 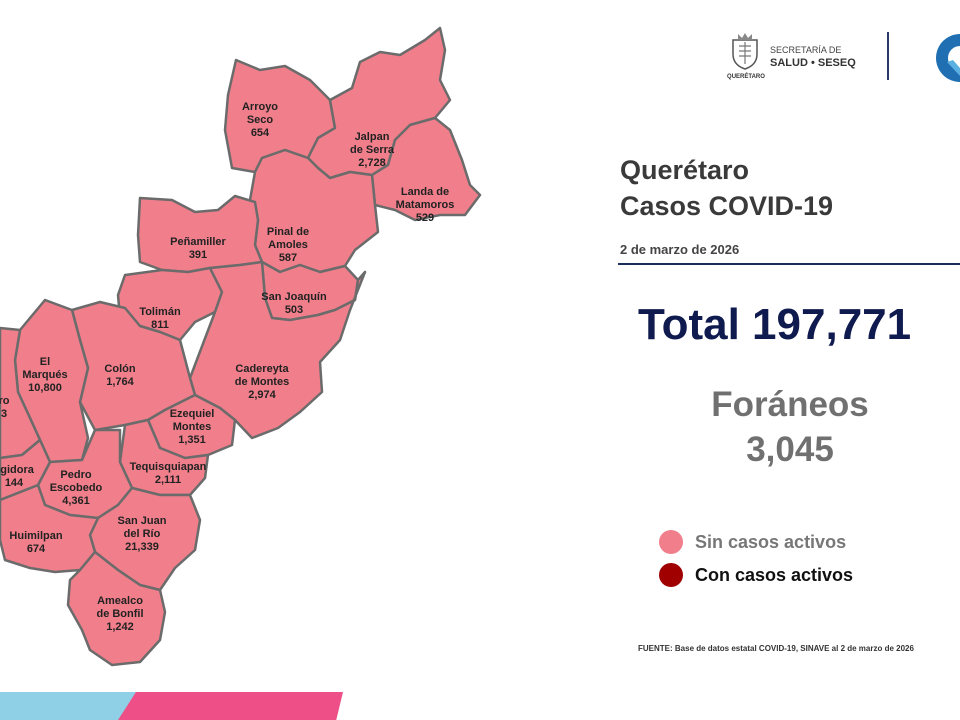 What do you see at coordinates (790, 404) in the screenshot?
I see `foraneos-label: Foráneos` at bounding box center [790, 404].